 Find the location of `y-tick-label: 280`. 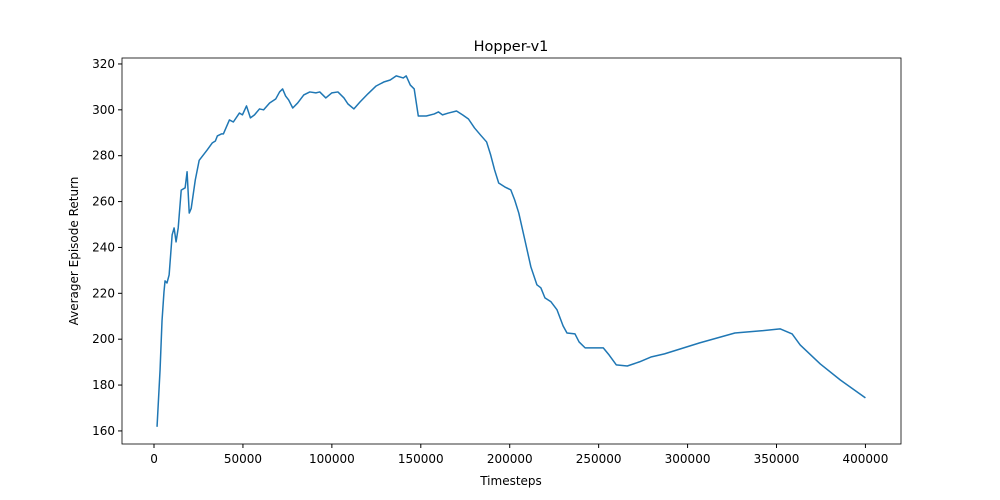

y-tick-label: 280 is located at coordinates (103, 156).